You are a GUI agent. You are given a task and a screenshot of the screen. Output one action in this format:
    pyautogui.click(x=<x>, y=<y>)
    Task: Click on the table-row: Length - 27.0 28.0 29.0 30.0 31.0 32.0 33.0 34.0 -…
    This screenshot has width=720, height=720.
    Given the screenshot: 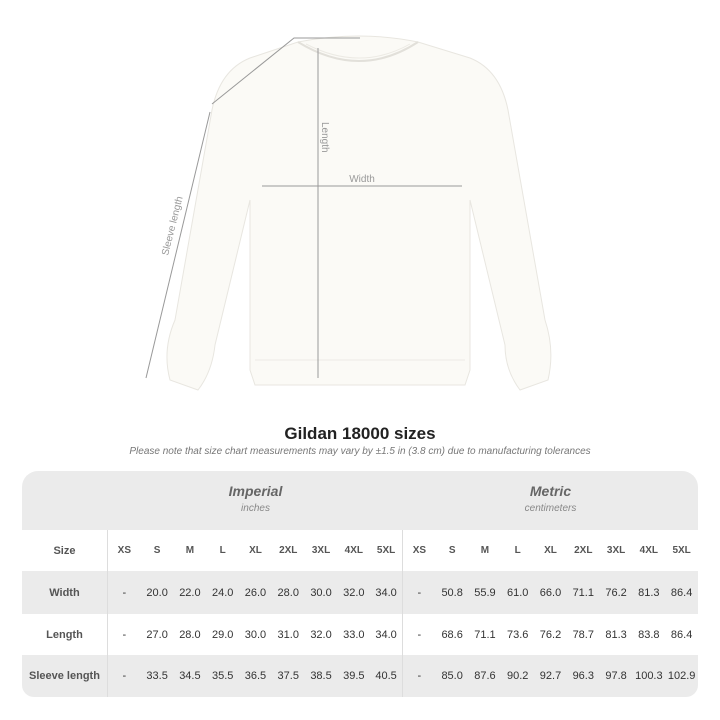 What is the action you would take?
    pyautogui.click(x=360, y=634)
    